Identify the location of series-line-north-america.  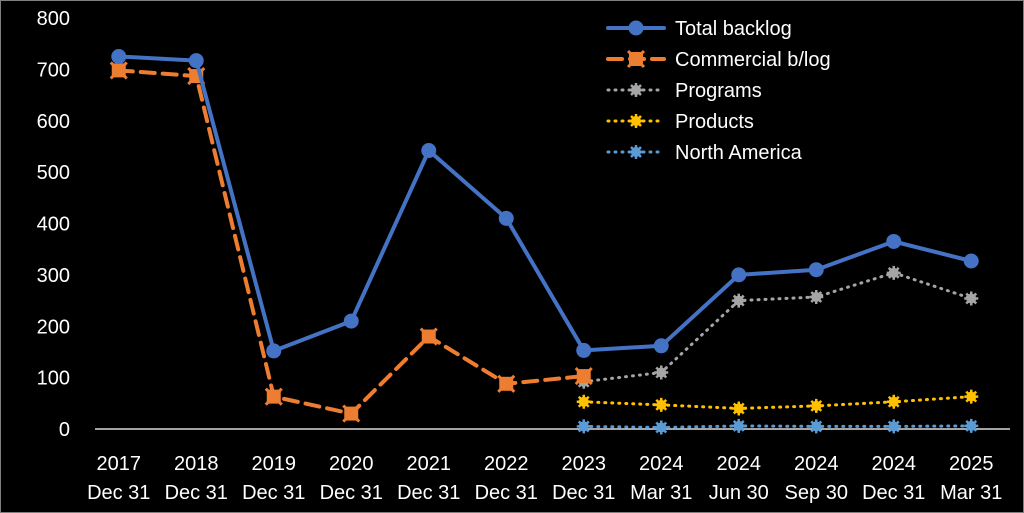
(777, 426).